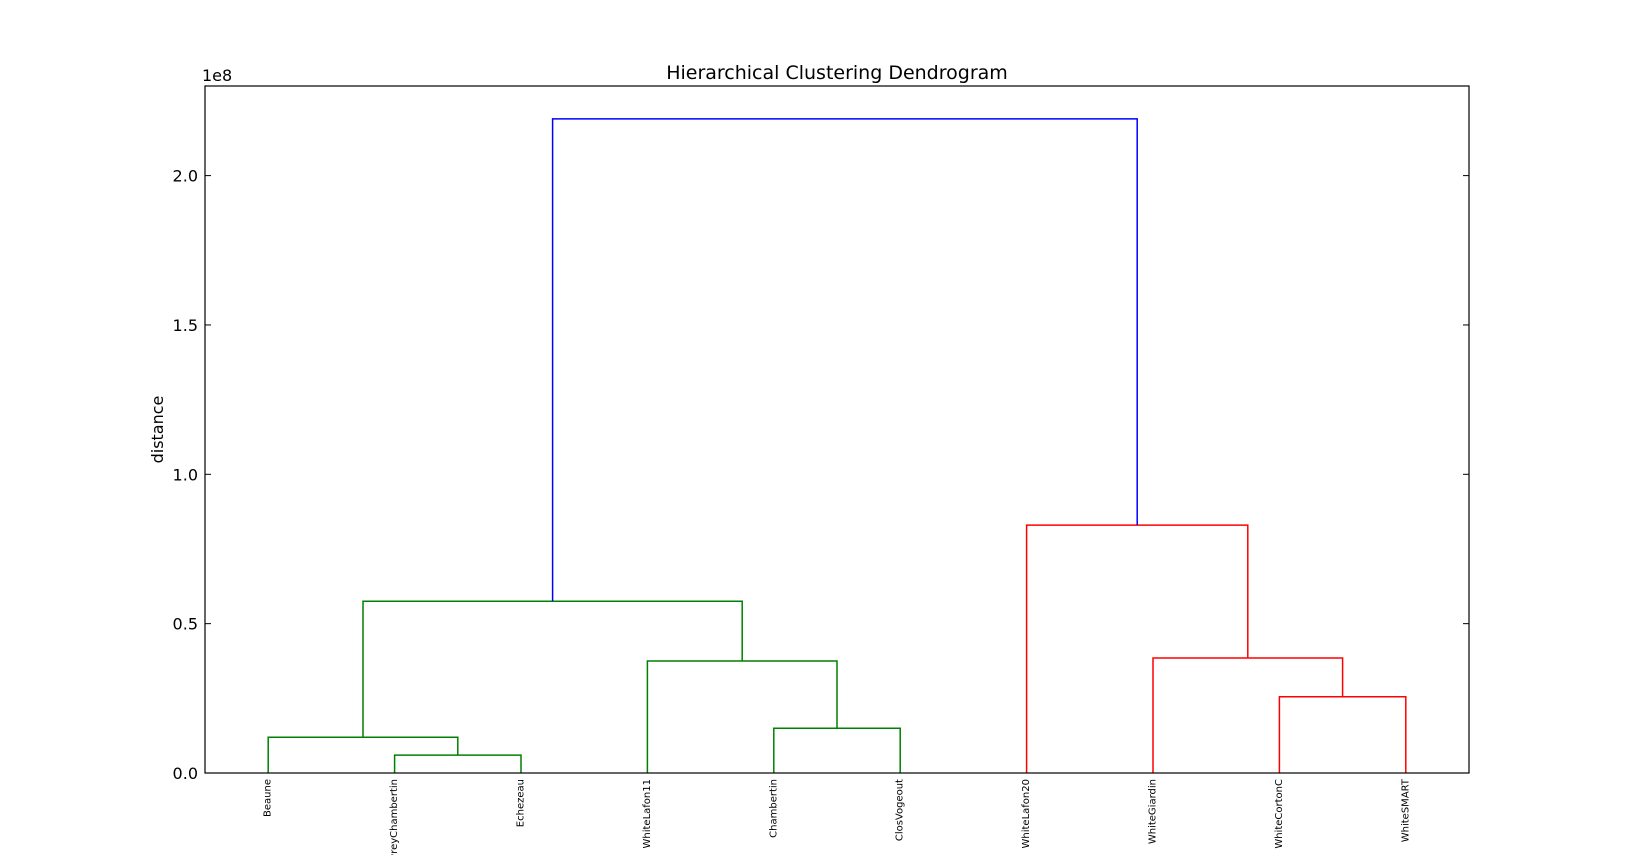  I want to click on y-tick-label: 2.0, so click(185, 176).